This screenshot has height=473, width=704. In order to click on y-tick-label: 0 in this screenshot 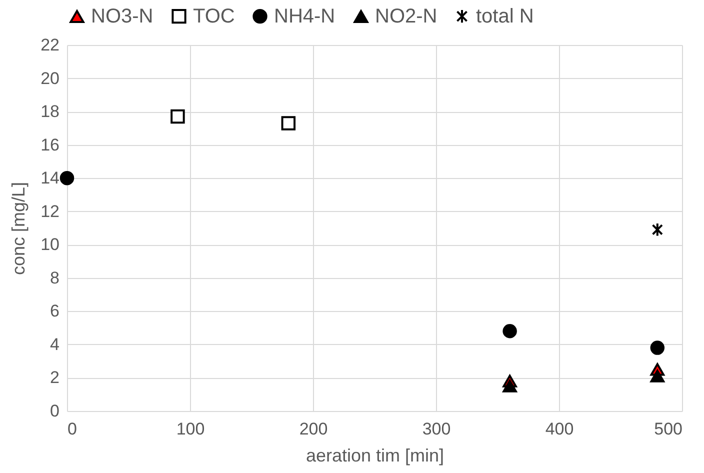, I will do `click(55, 411)`.